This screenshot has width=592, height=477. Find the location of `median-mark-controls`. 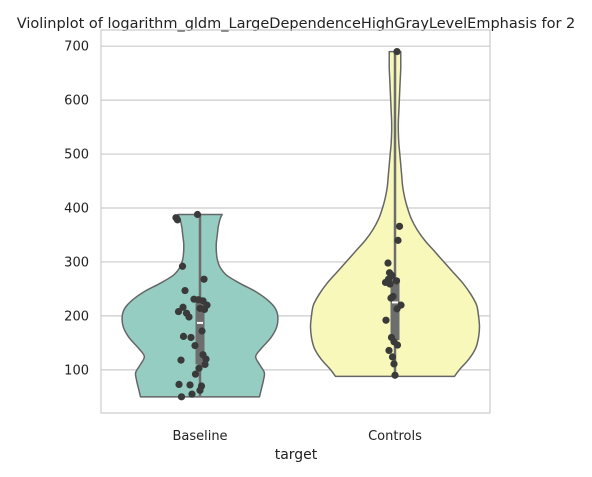

median-mark-controls is located at coordinates (395, 302).